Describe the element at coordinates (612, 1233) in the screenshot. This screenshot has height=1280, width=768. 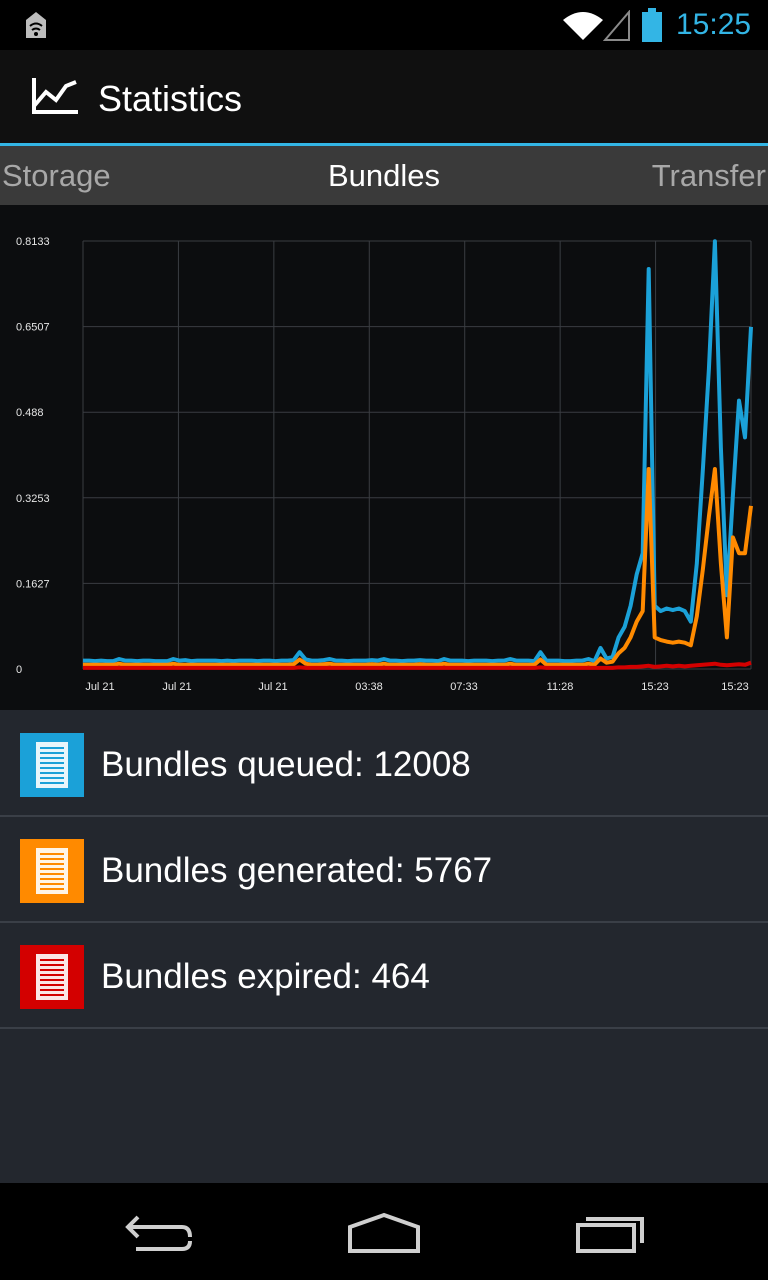
I see `recent-apps-icon` at that location.